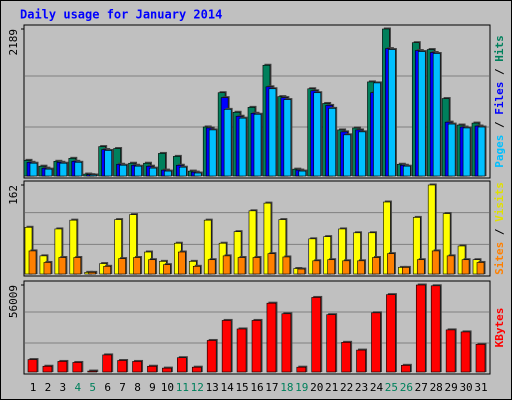 This screenshot has height=400, width=512. I want to click on x-tick-label: 17, so click(271, 387).